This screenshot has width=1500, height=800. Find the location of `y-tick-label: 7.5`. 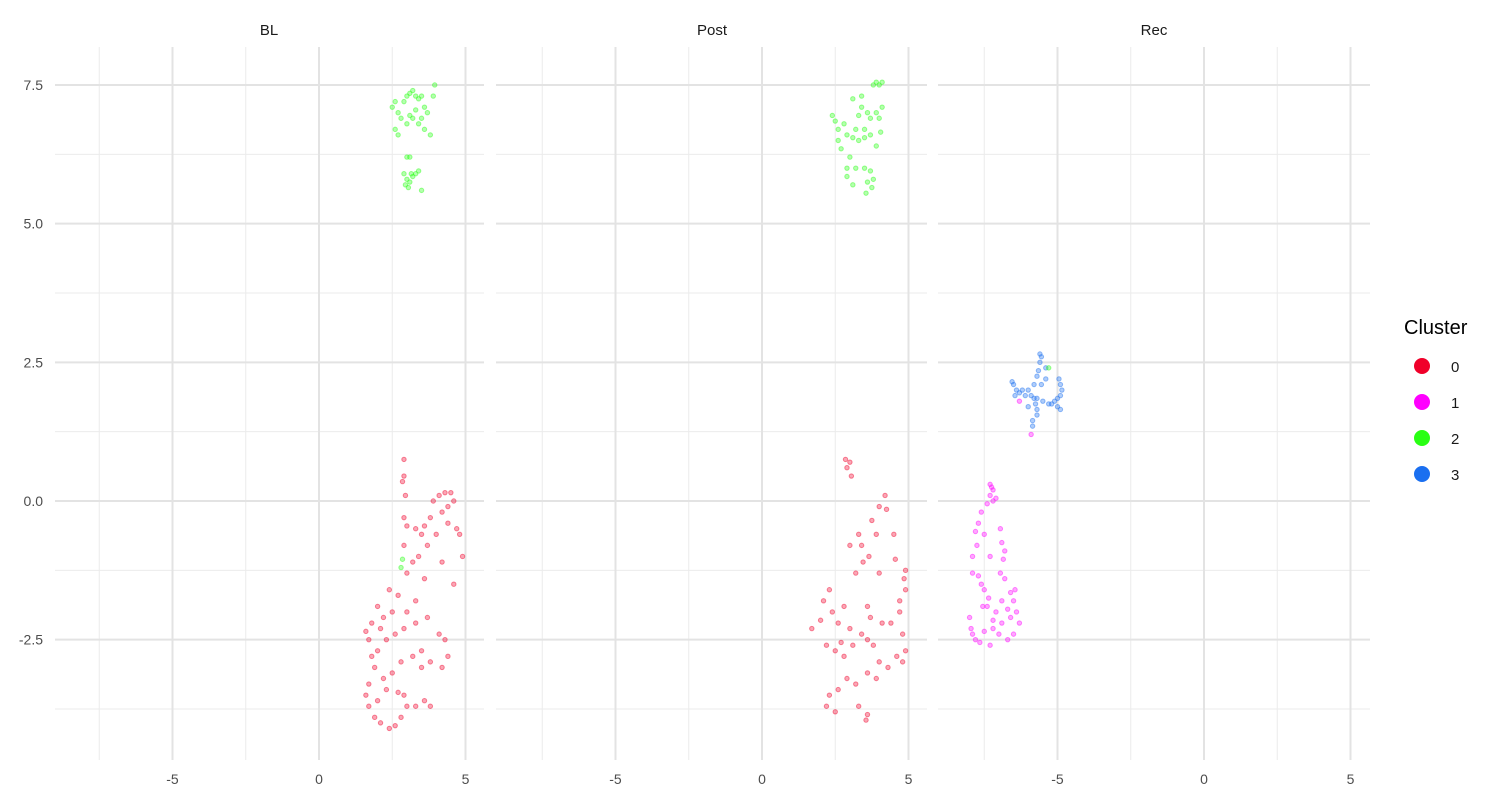

y-tick-label: 7.5 is located at coordinates (34, 85).